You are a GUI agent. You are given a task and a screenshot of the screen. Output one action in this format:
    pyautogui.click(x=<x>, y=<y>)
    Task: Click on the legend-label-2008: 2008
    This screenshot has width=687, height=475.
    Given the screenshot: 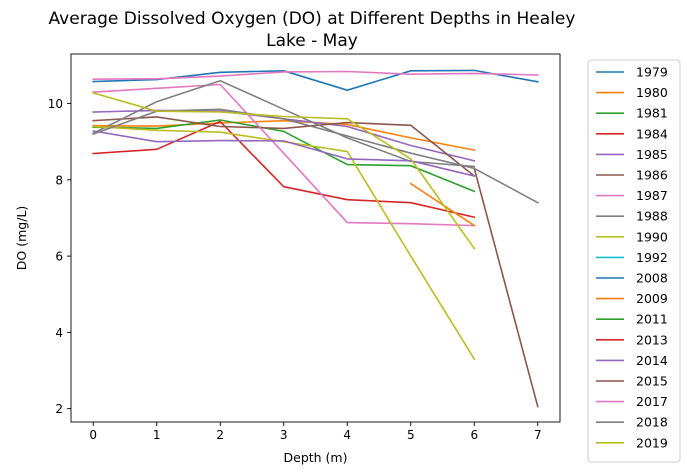 What is the action you would take?
    pyautogui.click(x=652, y=278)
    